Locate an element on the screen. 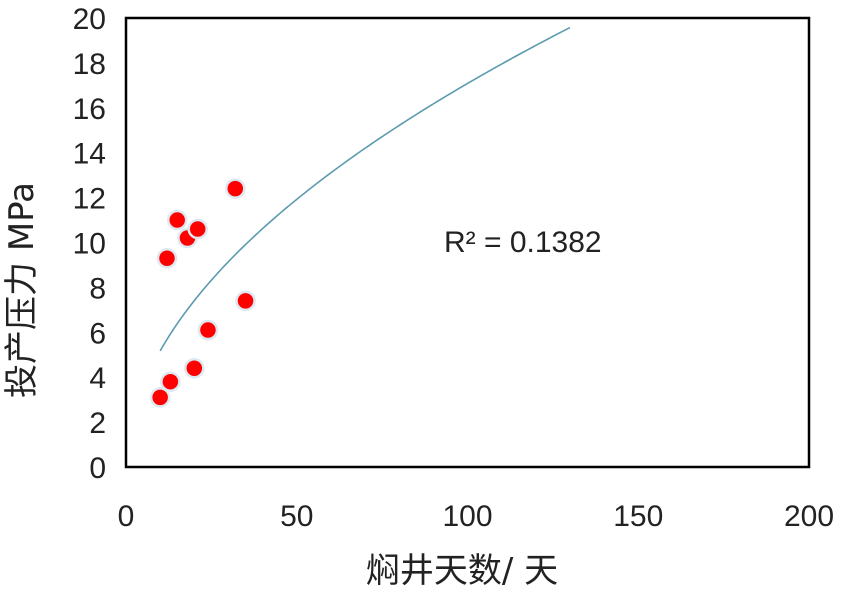 Image resolution: width=842 pixels, height=591 pixels. y-tick-label: 0 is located at coordinates (97, 468).